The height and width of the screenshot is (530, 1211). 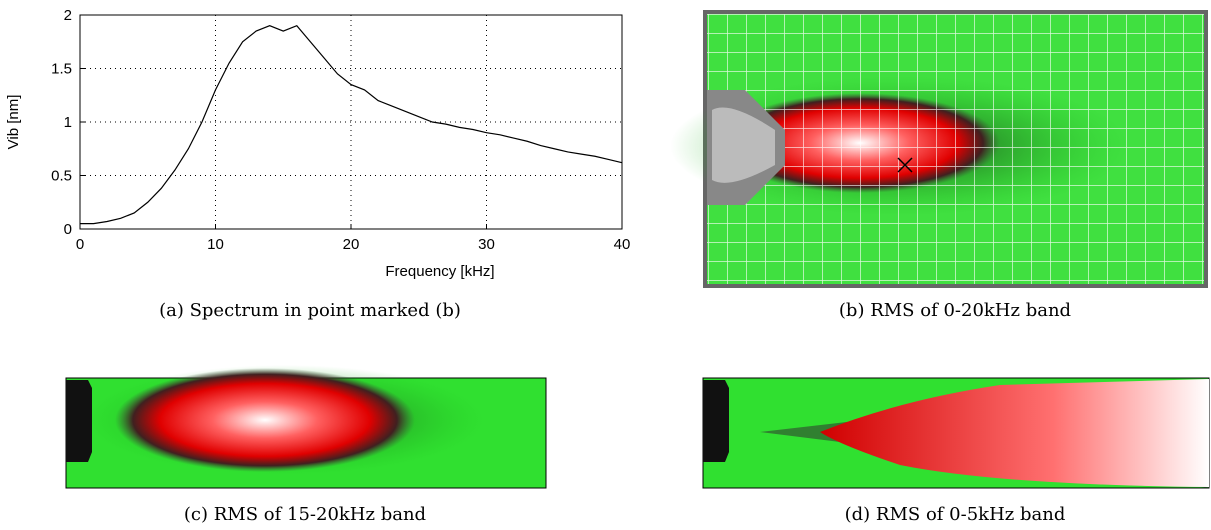 I want to click on y-tick-label: 1.5, so click(x=61, y=69).